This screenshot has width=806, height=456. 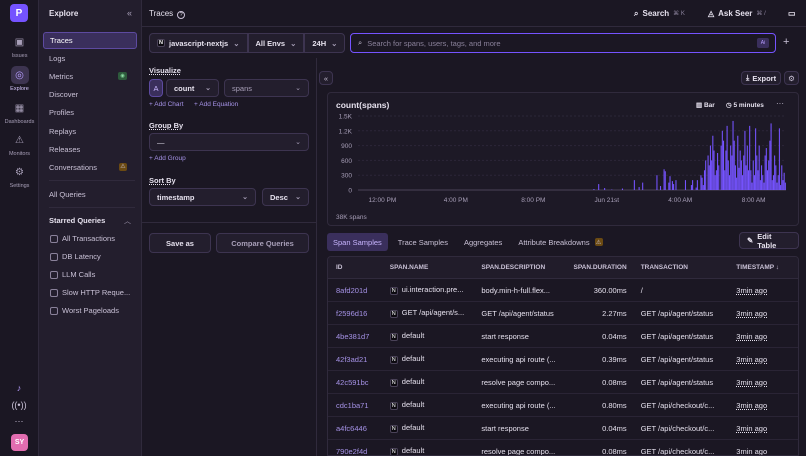 What do you see at coordinates (19, 442) in the screenshot?
I see `user-avatar: SY` at bounding box center [19, 442].